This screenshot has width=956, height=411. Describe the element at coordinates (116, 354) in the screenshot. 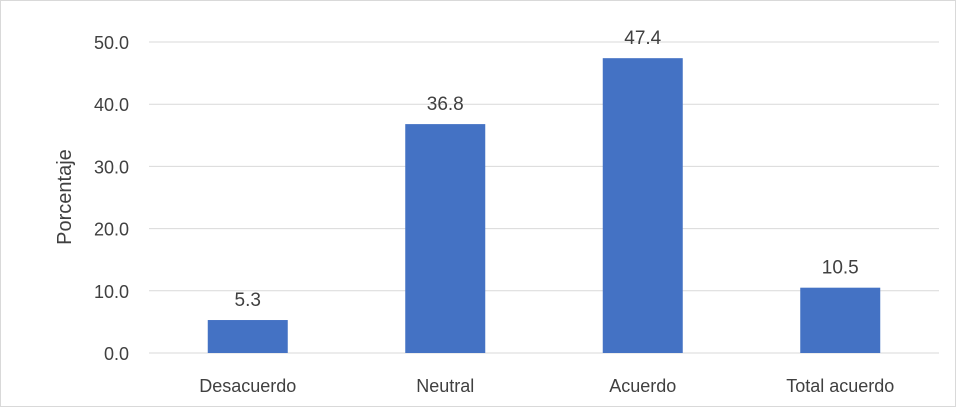

I see `y-tick-label: 0.0` at that location.